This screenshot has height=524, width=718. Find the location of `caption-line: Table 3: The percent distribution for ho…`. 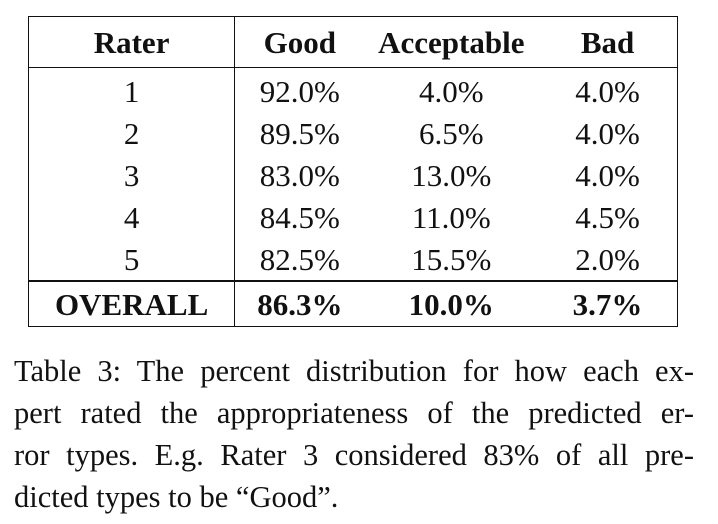

caption-line: Table 3: The percent distribution for ho… is located at coordinates (354, 371).